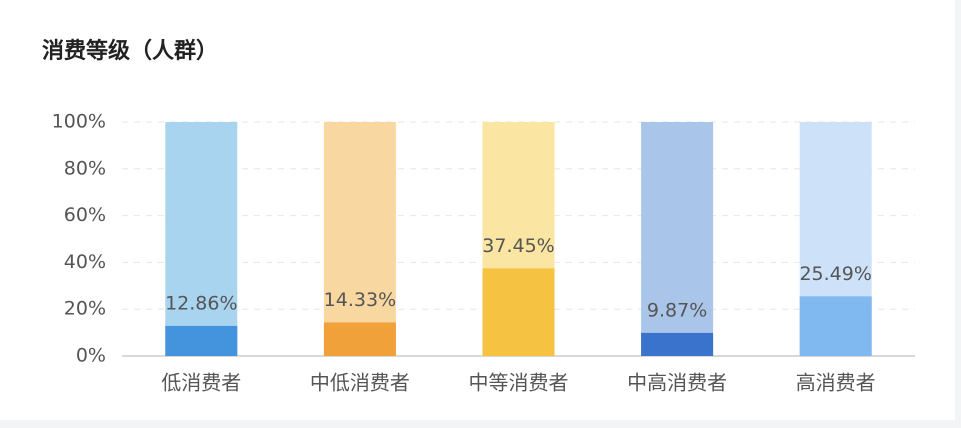 This screenshot has height=428, width=961. What do you see at coordinates (85, 309) in the screenshot?
I see `y-tick-label: 20%` at bounding box center [85, 309].